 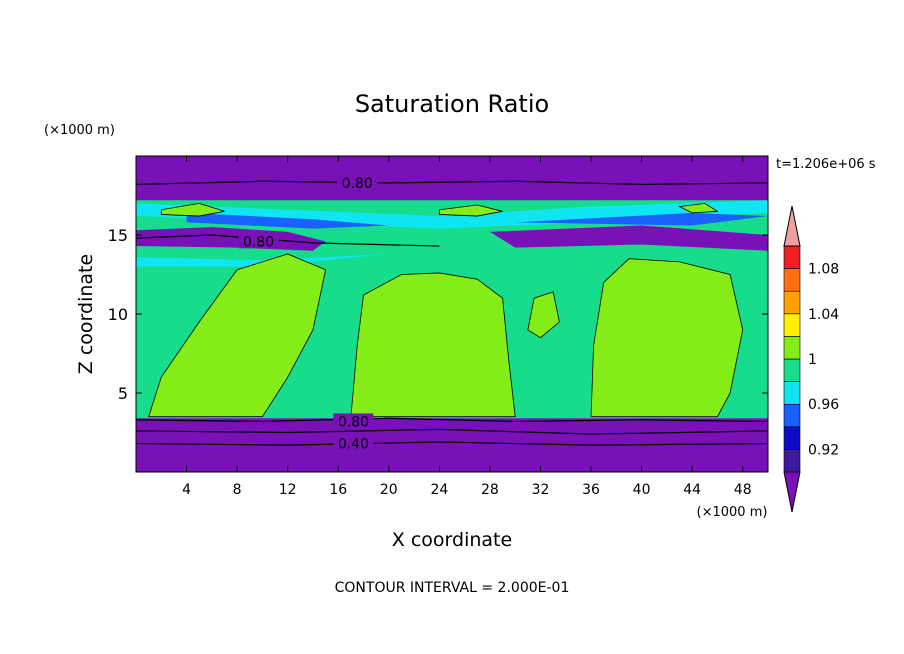 What do you see at coordinates (452, 588) in the screenshot?
I see `contour-interval-footer: CONTOUR INTERVAL = 2.000E-01` at bounding box center [452, 588].